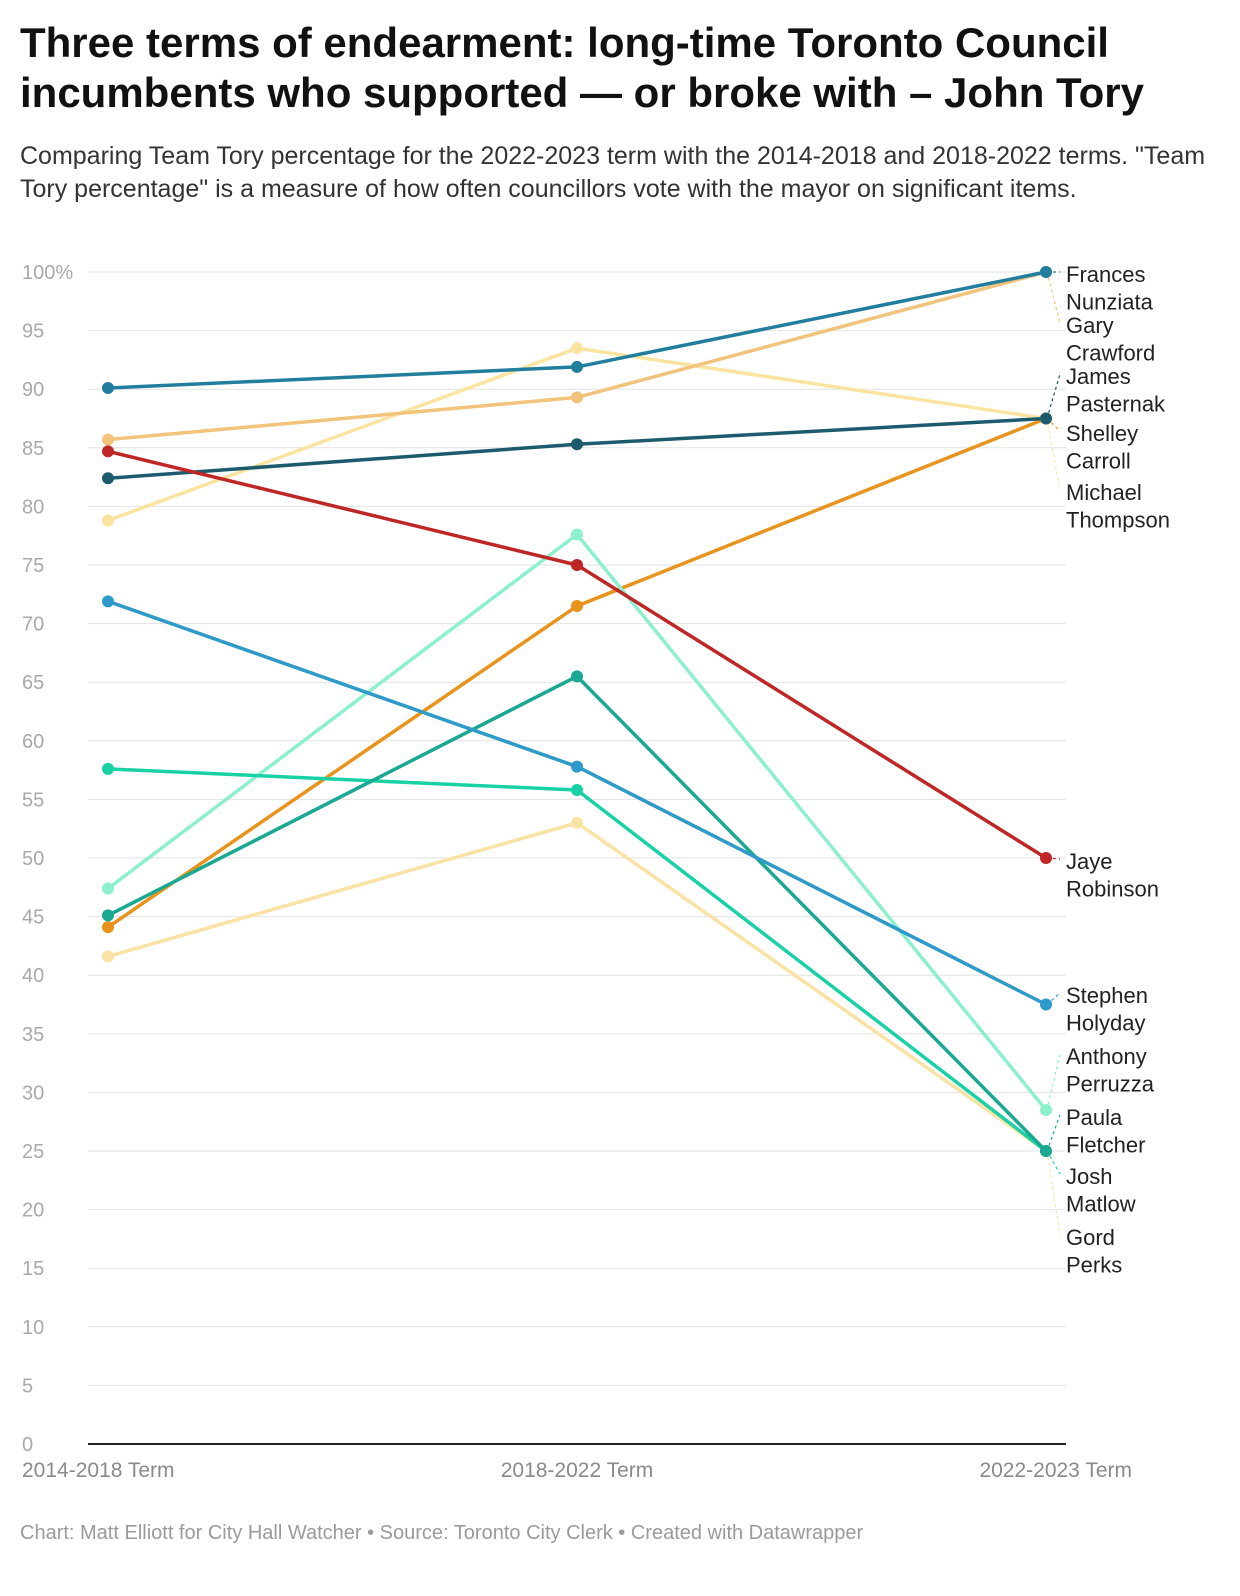  What do you see at coordinates (1053, 396) in the screenshot?
I see `leader-line-james-pasternak` at bounding box center [1053, 396].